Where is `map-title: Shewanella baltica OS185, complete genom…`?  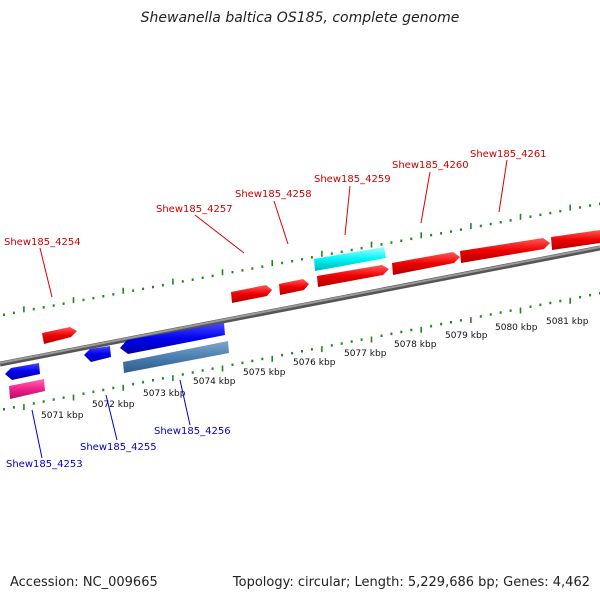 map-title: Shewanella baltica OS185, complete genom… is located at coordinates (300, 18).